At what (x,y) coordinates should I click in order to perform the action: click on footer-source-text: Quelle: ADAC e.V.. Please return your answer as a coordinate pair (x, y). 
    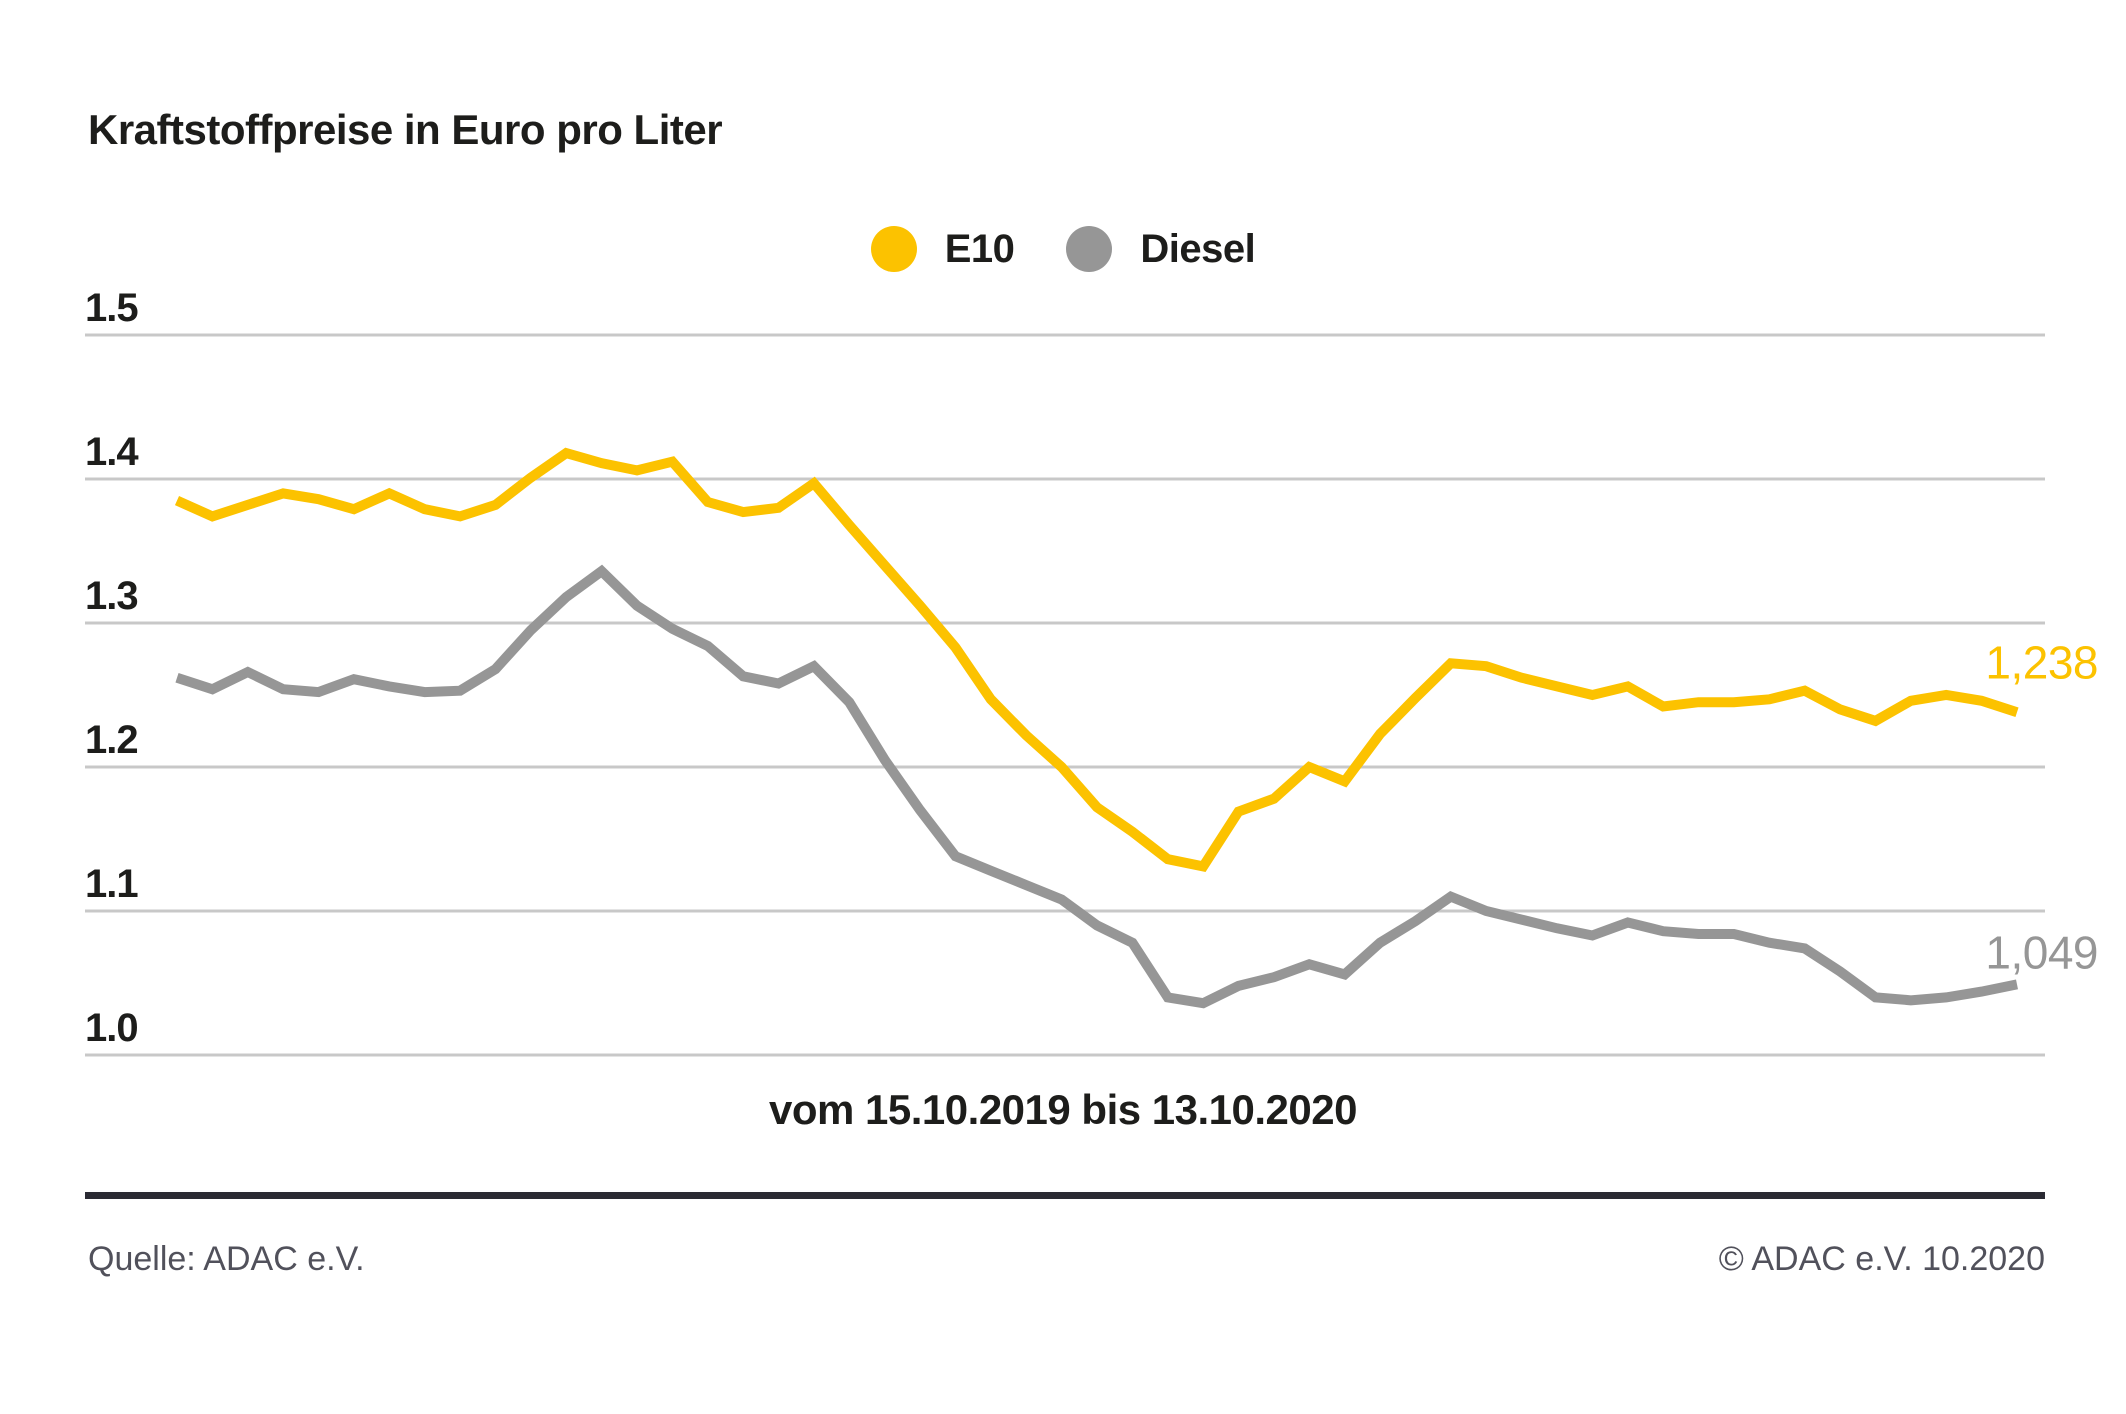
    Looking at the image, I should click on (226, 1259).